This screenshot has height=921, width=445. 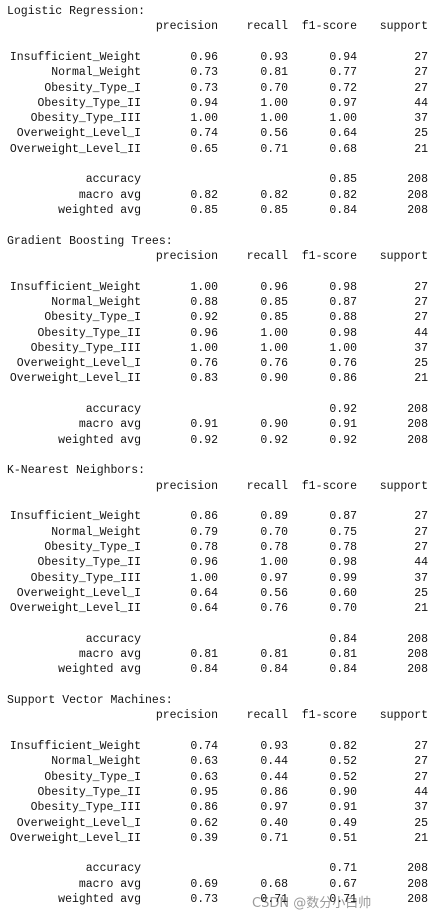 What do you see at coordinates (204, 884) in the screenshot?
I see `metric-cell: 0.69` at bounding box center [204, 884].